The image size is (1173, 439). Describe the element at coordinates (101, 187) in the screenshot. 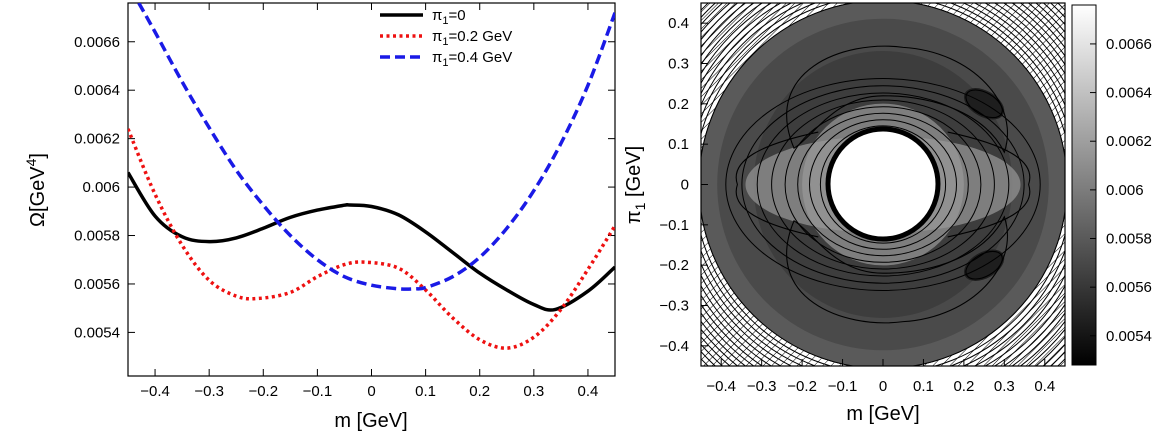

I see `left-y-tick-label: 0.006` at that location.